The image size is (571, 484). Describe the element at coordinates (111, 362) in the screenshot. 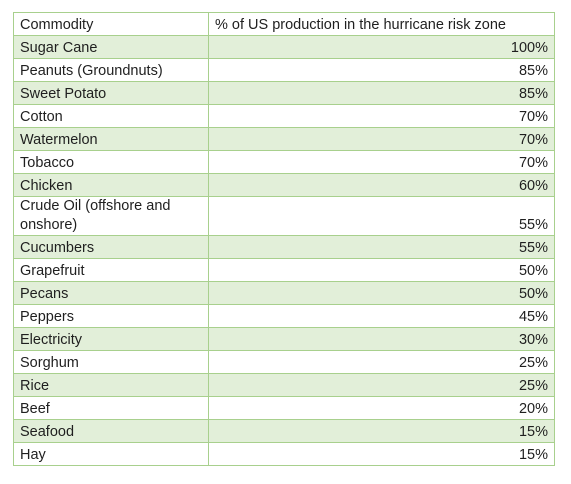

I see `commodity-cell: Sorghum` at that location.